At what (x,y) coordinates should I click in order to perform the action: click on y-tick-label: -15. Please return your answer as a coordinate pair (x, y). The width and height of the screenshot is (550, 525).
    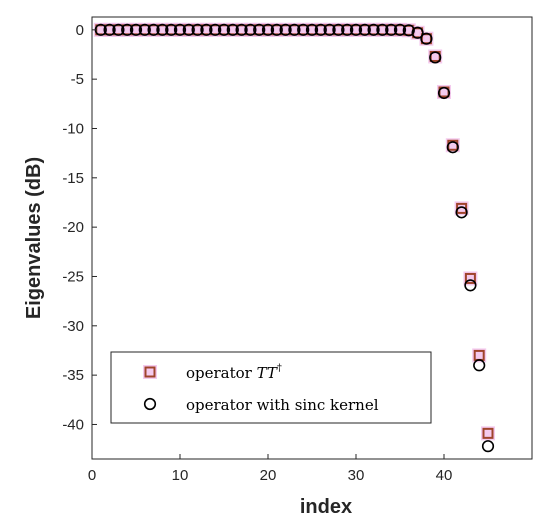
    Looking at the image, I should click on (73, 178).